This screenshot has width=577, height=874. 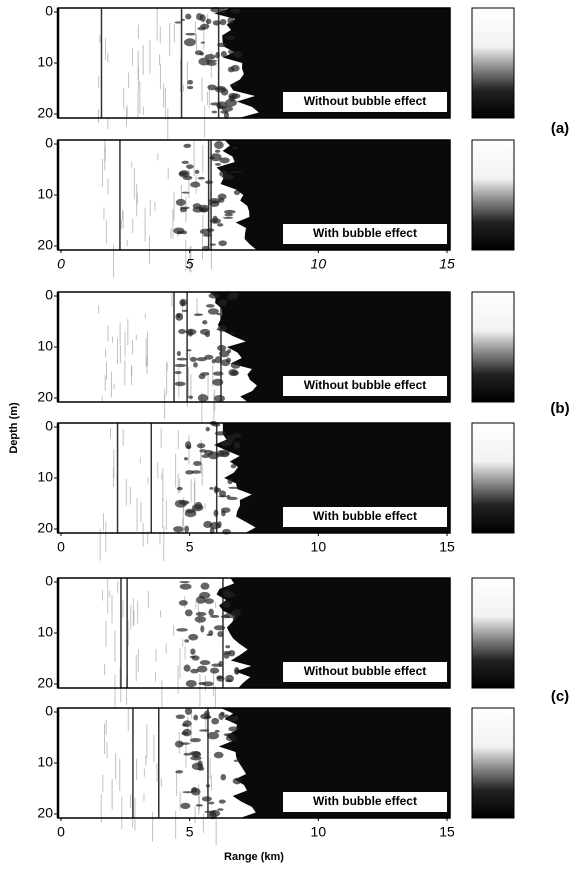 What do you see at coordinates (254, 857) in the screenshot?
I see `x-axis-label: Range (km)` at bounding box center [254, 857].